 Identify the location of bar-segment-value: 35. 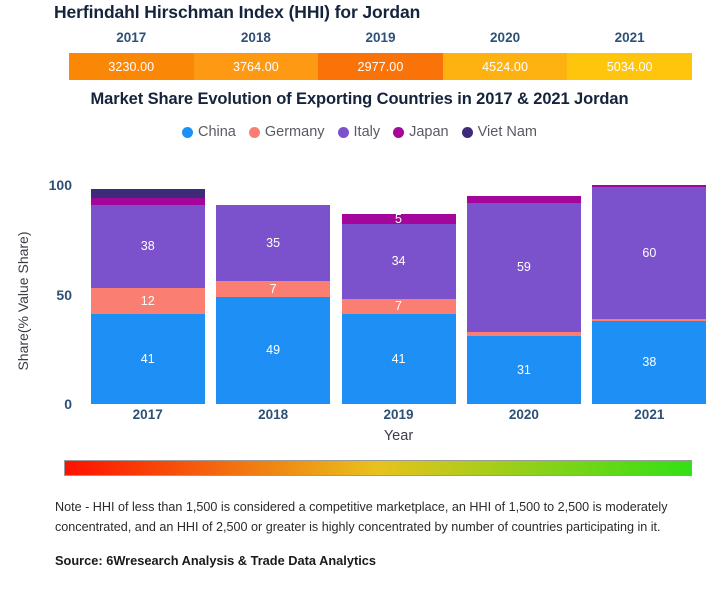
(273, 242).